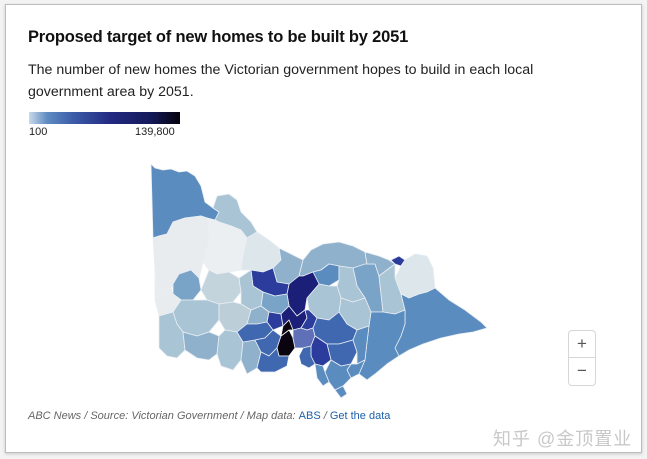 Image resolution: width=647 pixels, height=459 pixels. What do you see at coordinates (273, 360) in the screenshot?
I see `lga-greater-geelong` at bounding box center [273, 360].